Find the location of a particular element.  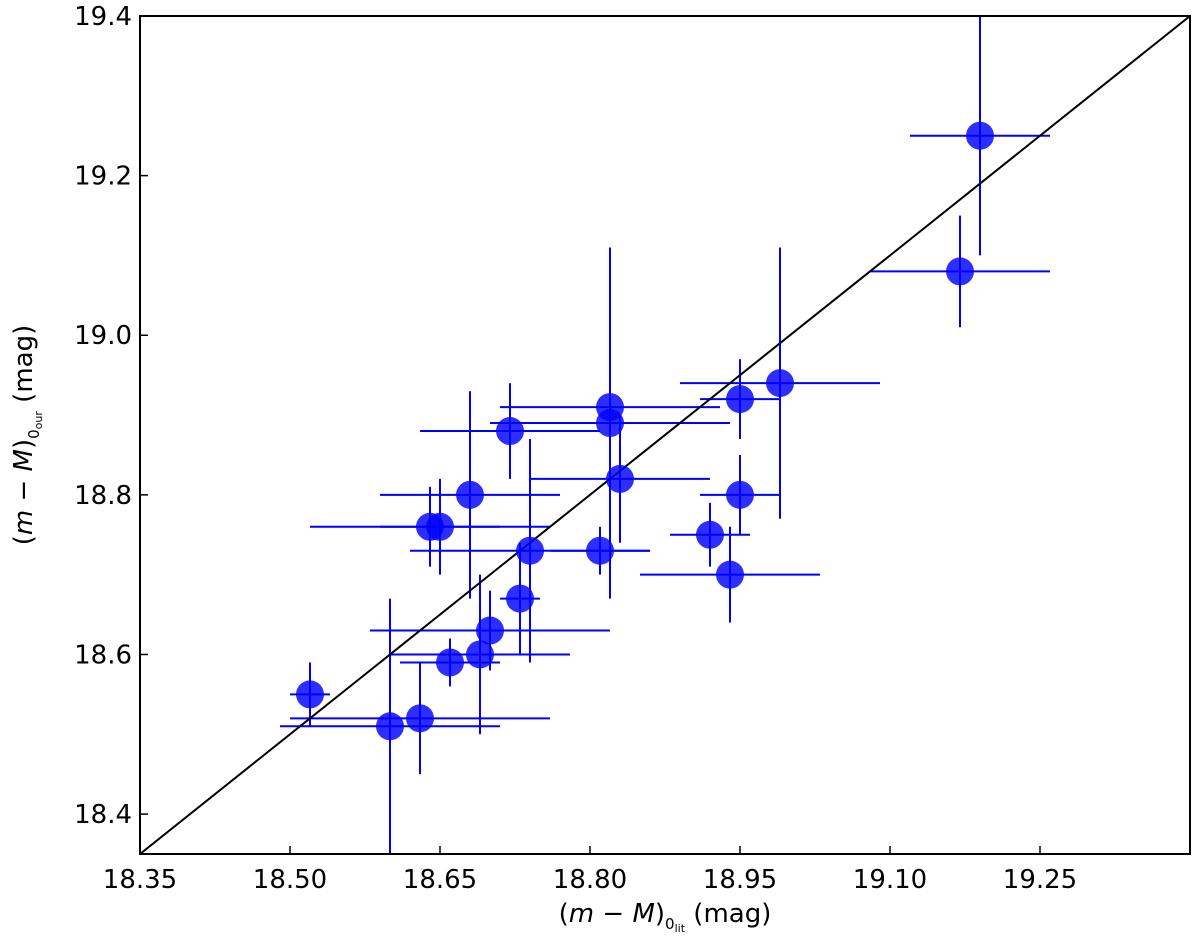

x-tick-label: 18.65 is located at coordinates (440, 880).